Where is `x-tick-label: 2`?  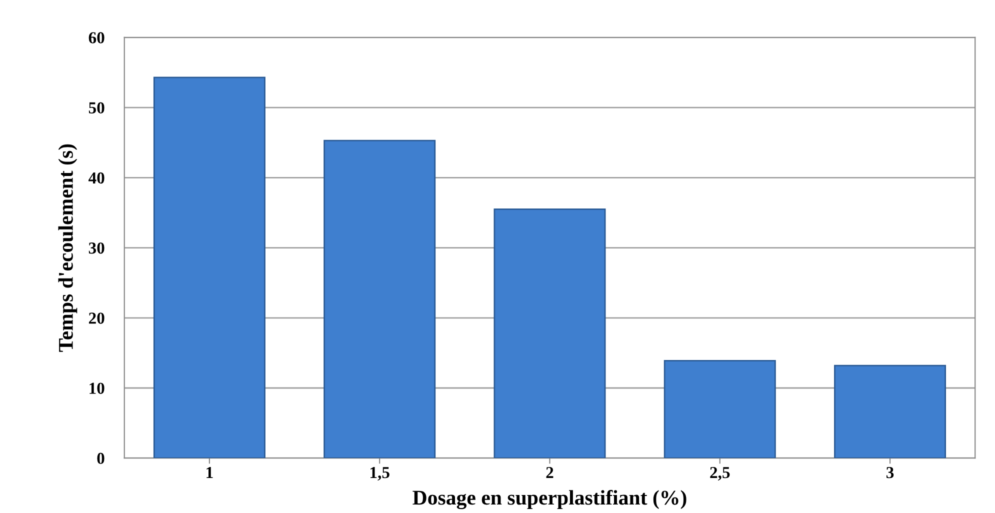 x-tick-label: 2 is located at coordinates (550, 472).